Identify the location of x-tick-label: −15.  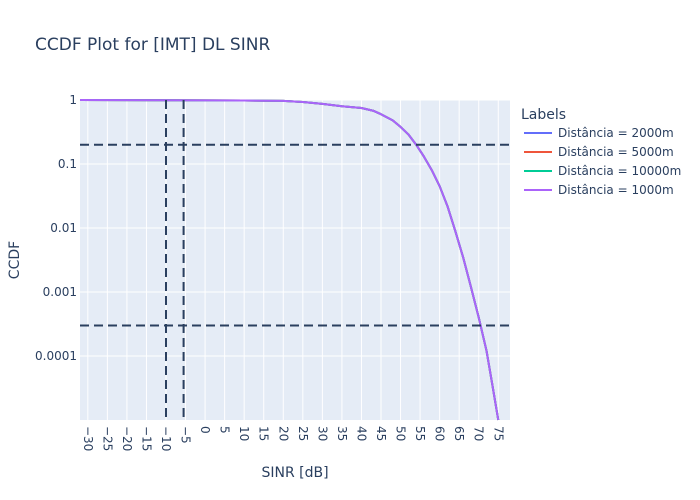
(146, 438).